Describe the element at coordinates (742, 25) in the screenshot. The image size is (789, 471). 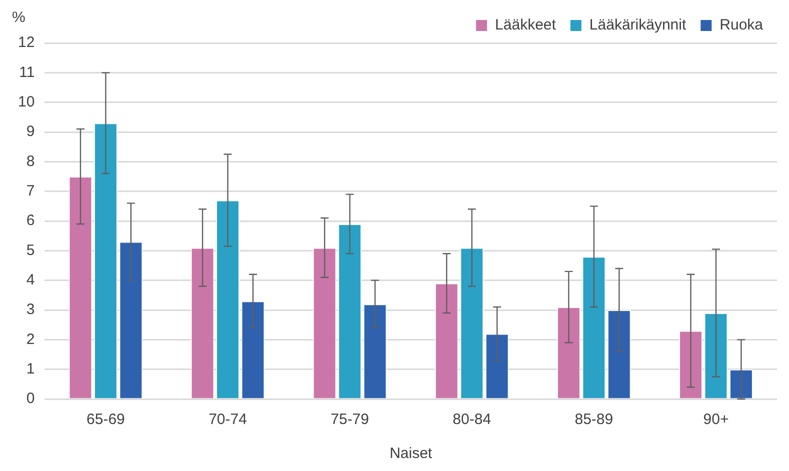
I see `legend-label: Ruoka` at that location.